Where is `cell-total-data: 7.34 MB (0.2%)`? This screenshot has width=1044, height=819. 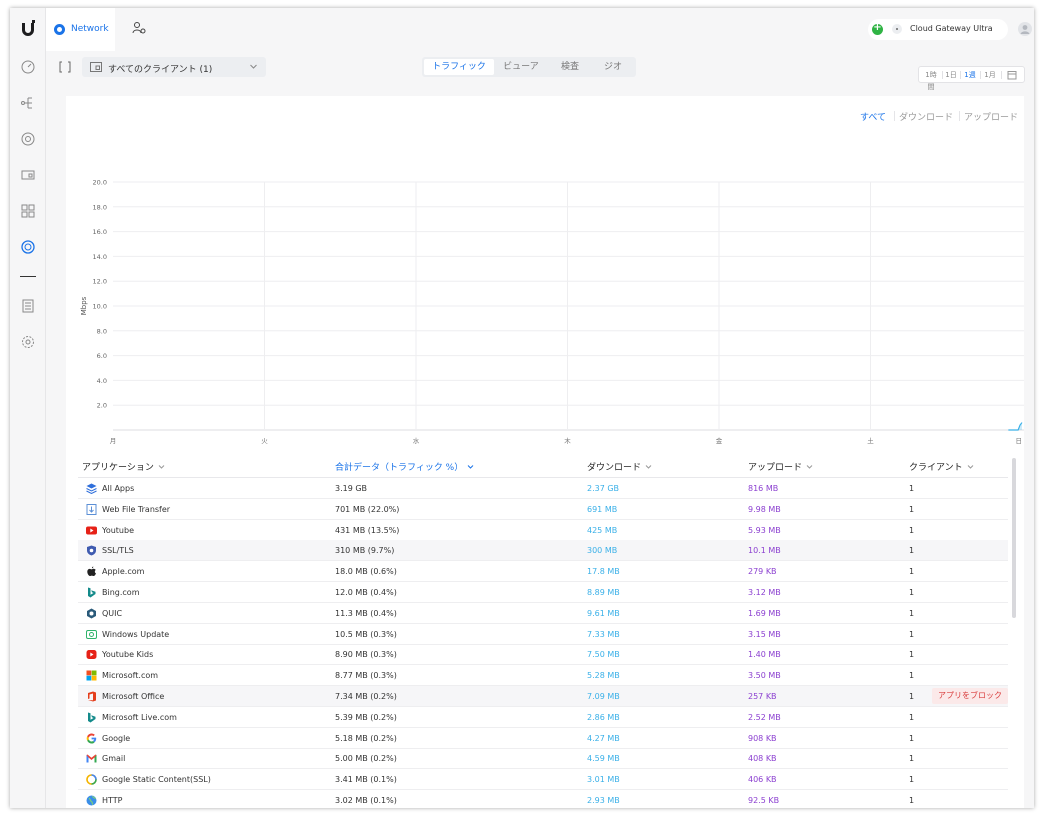 cell-total-data: 7.34 MB (0.2%) is located at coordinates (366, 696).